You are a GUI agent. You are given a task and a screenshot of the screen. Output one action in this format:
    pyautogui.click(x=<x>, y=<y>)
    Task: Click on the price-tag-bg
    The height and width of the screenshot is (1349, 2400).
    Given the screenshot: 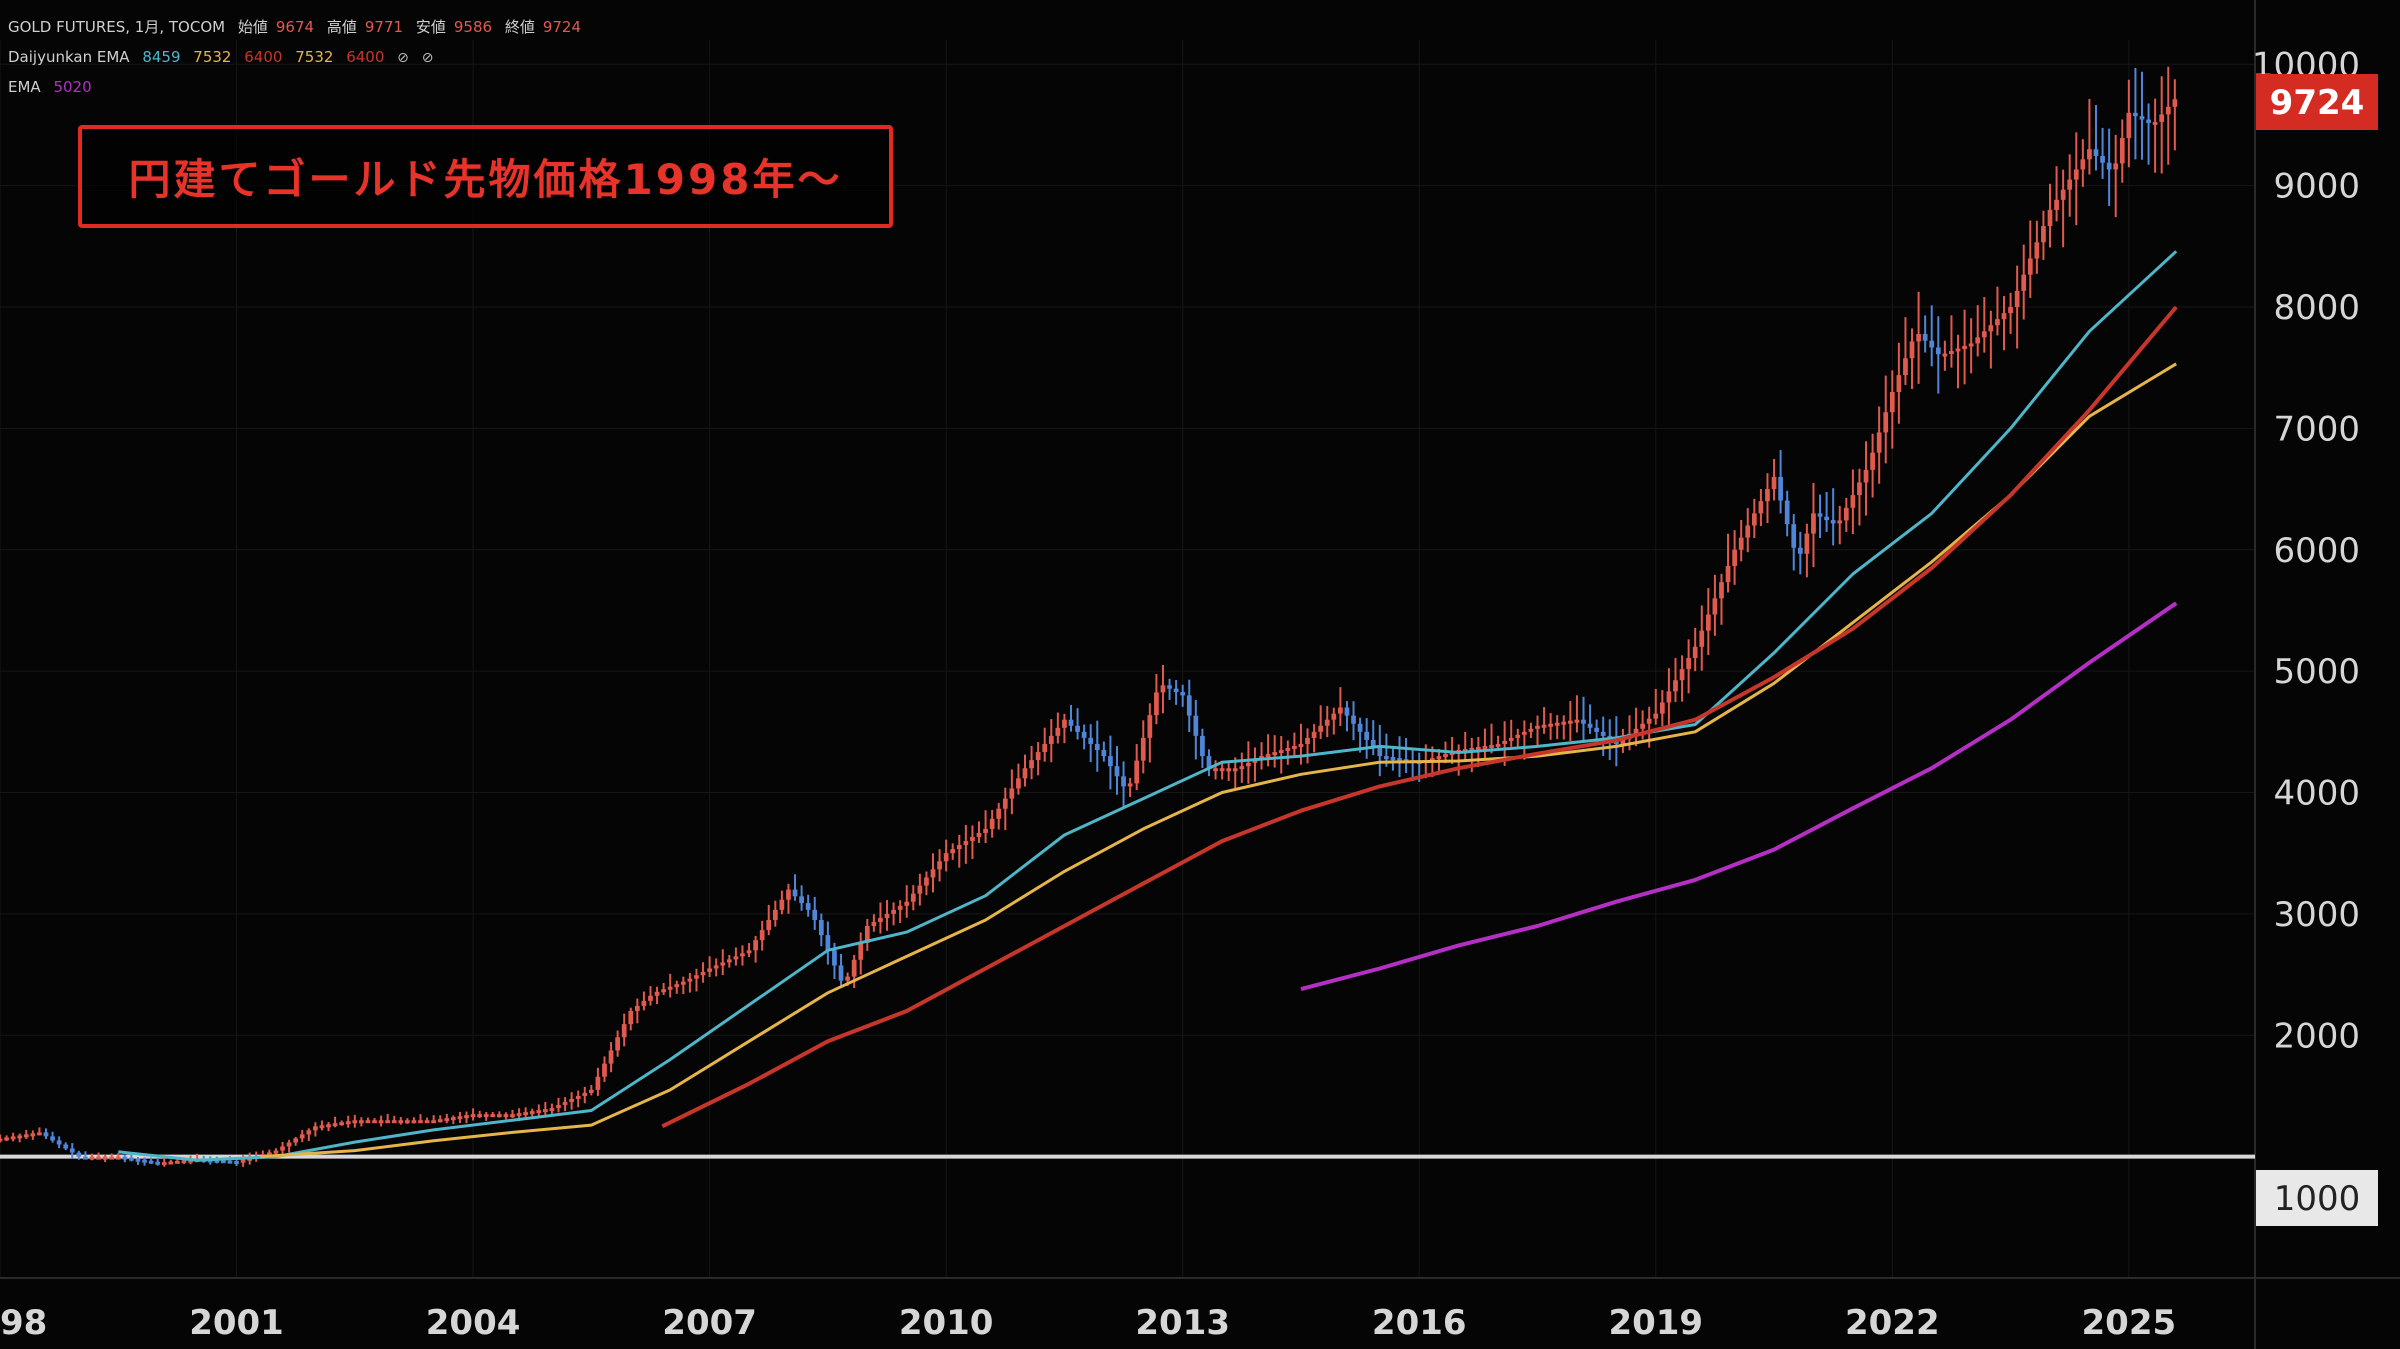 What is the action you would take?
    pyautogui.click(x=2317, y=102)
    